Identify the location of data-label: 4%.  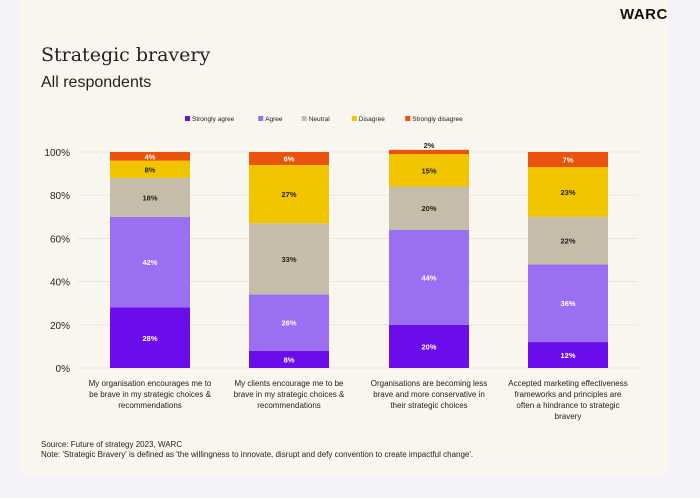
(150, 156).